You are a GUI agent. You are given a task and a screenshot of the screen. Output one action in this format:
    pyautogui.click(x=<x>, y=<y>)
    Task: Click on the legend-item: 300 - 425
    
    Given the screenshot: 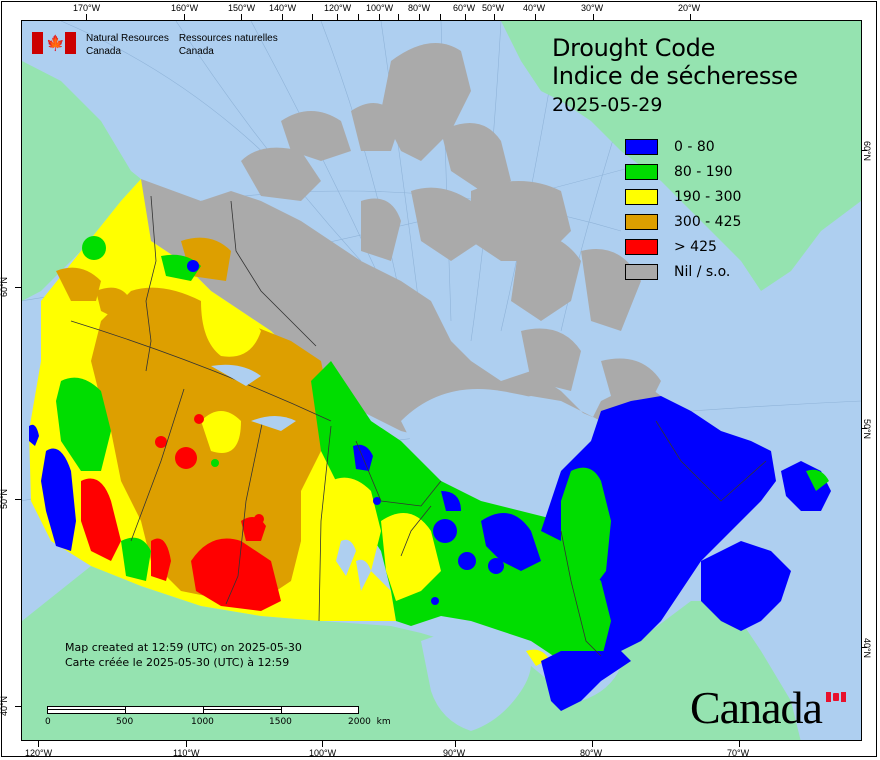 What is the action you would take?
    pyautogui.click(x=683, y=221)
    